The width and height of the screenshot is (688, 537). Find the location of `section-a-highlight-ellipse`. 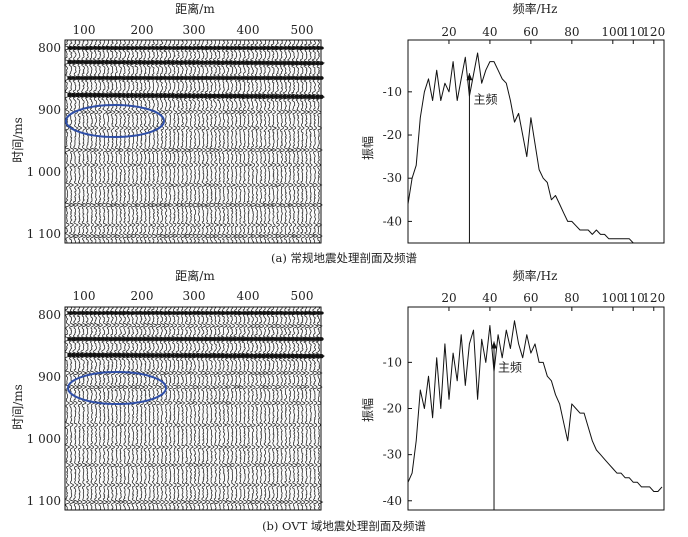

section-a-highlight-ellipse is located at coordinates (115, 121).